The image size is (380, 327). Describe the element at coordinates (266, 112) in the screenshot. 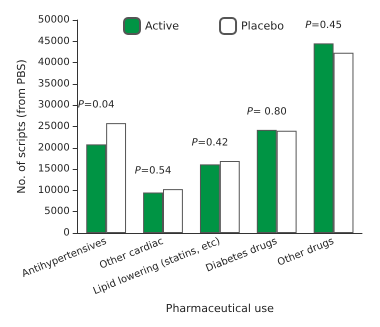

I see `annotation: P= 0.80` at that location.